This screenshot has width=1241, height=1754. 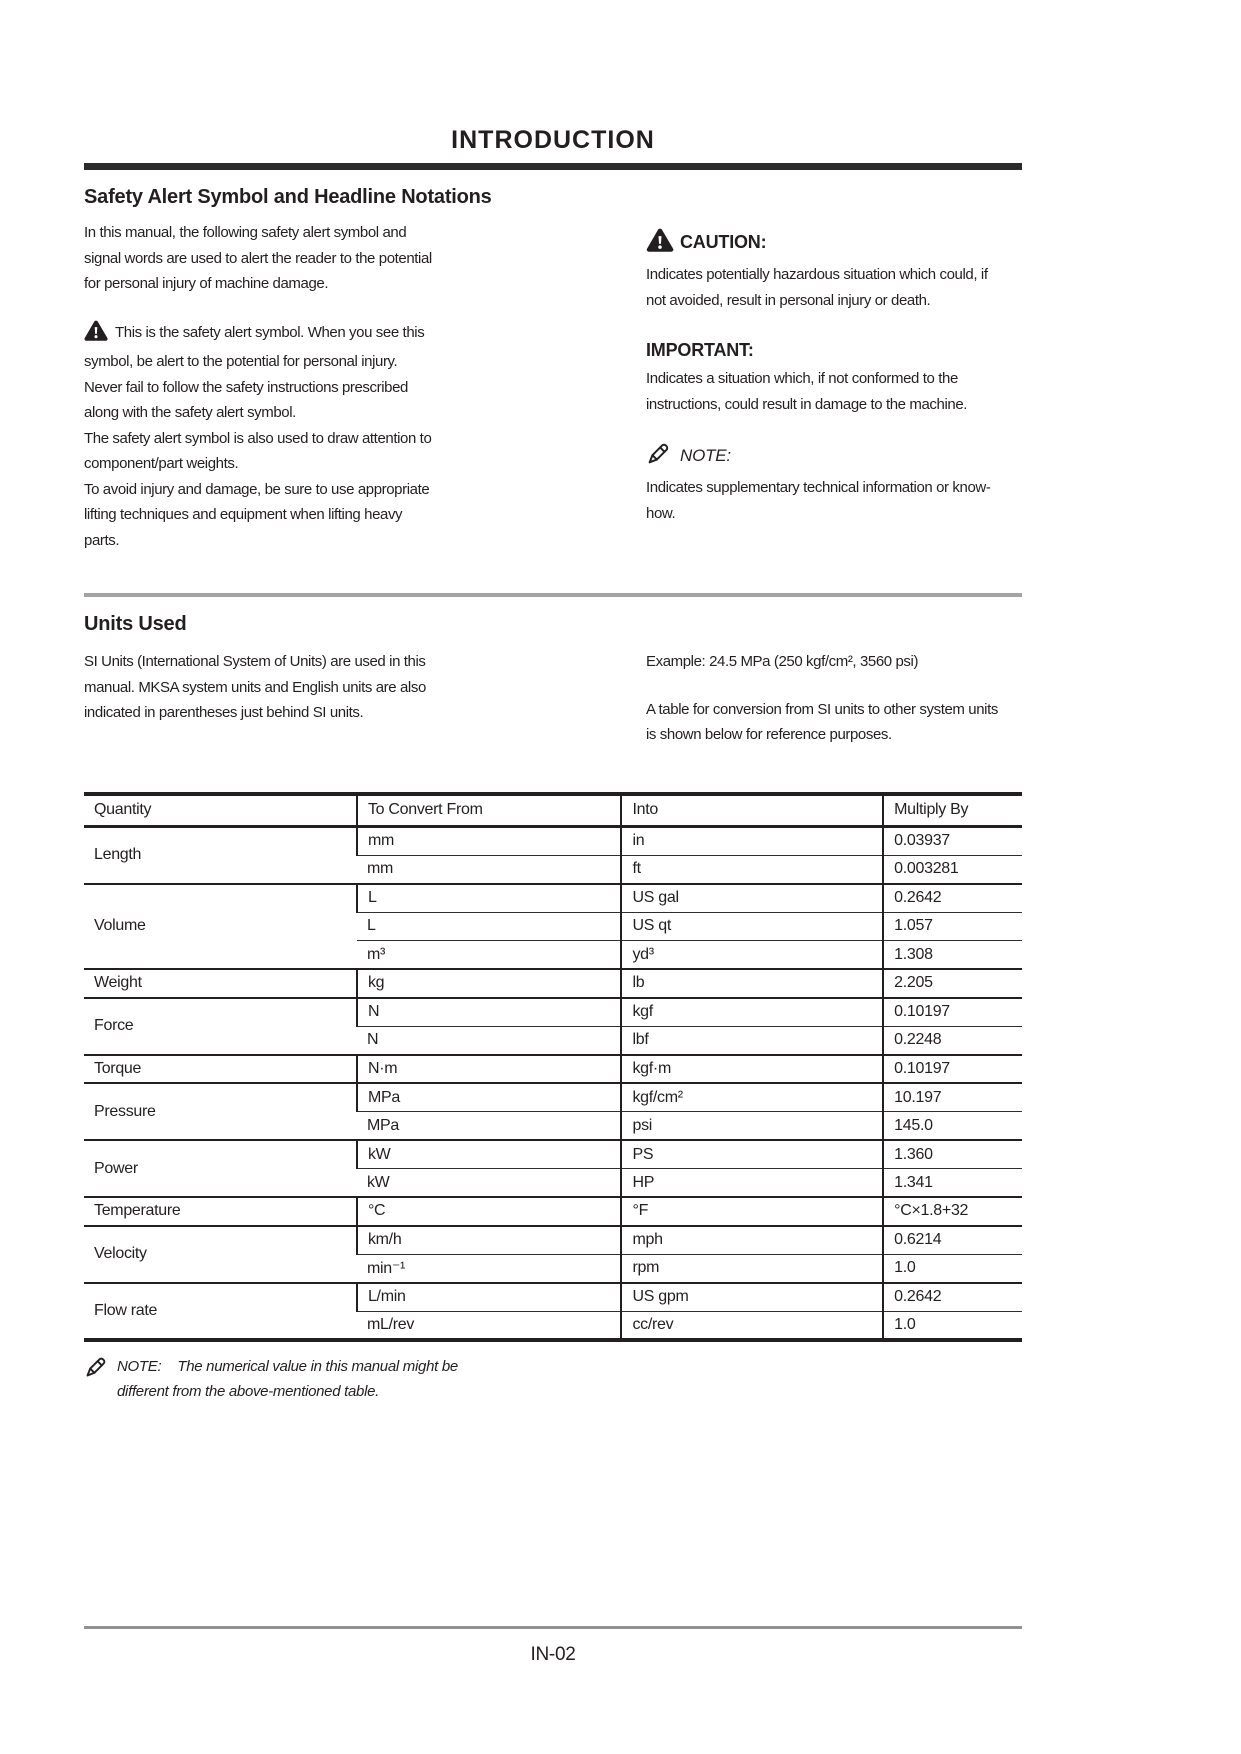 I want to click on table-row: Temperature °C °F °C×1.8+32, so click(x=553, y=1211).